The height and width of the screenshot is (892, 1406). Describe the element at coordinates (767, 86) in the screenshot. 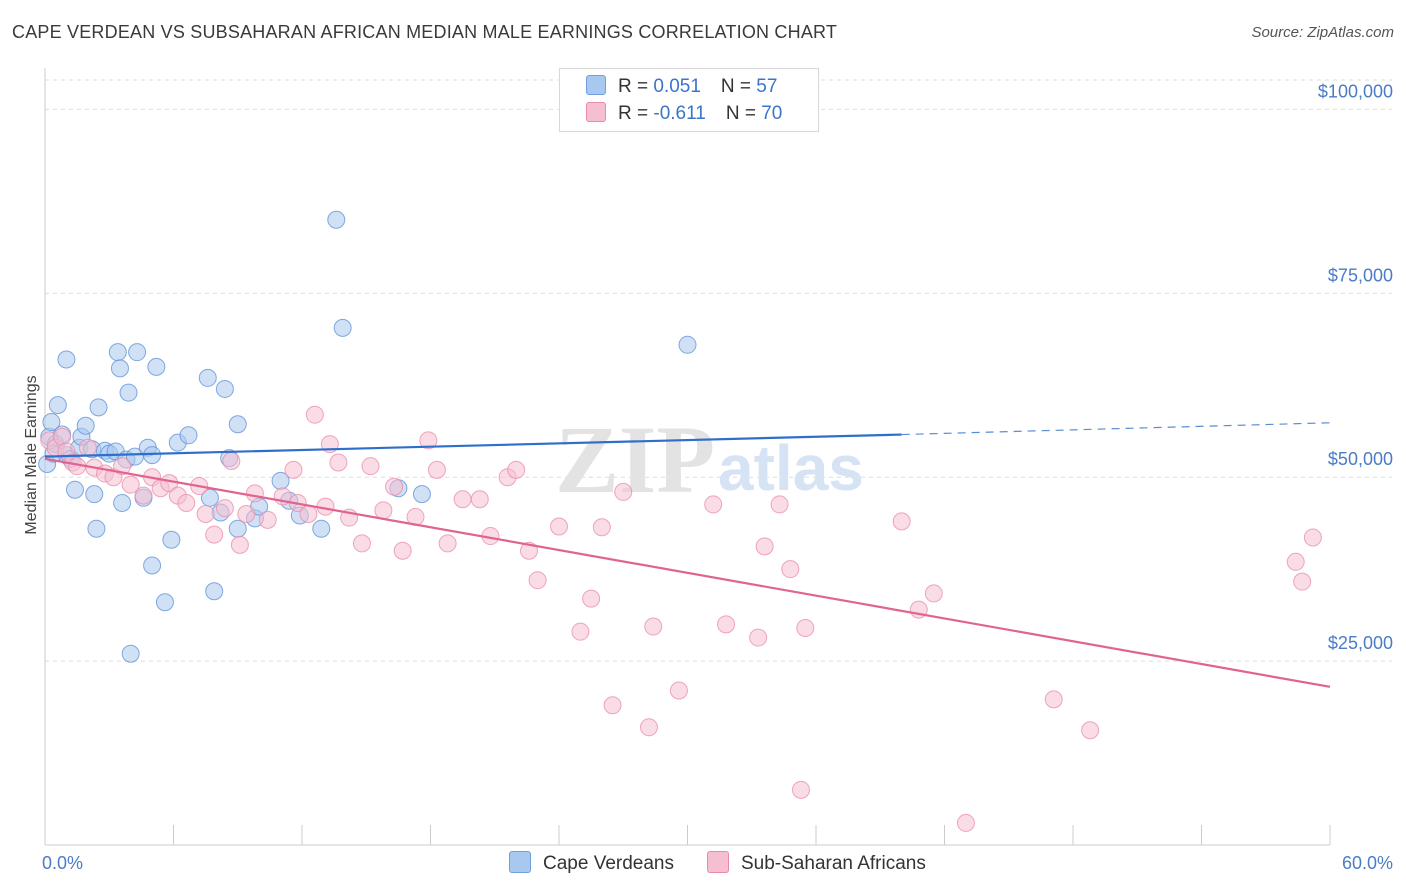

I see `legend-n-value: 57` at that location.